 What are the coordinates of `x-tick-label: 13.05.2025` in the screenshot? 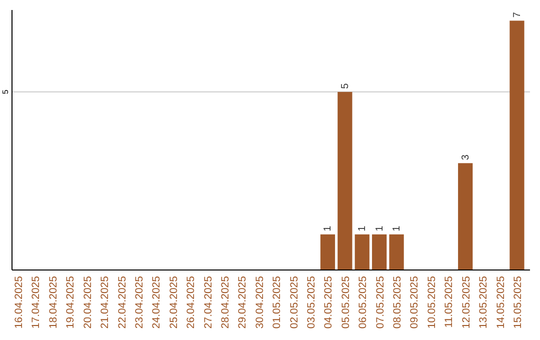 It's located at (484, 302).